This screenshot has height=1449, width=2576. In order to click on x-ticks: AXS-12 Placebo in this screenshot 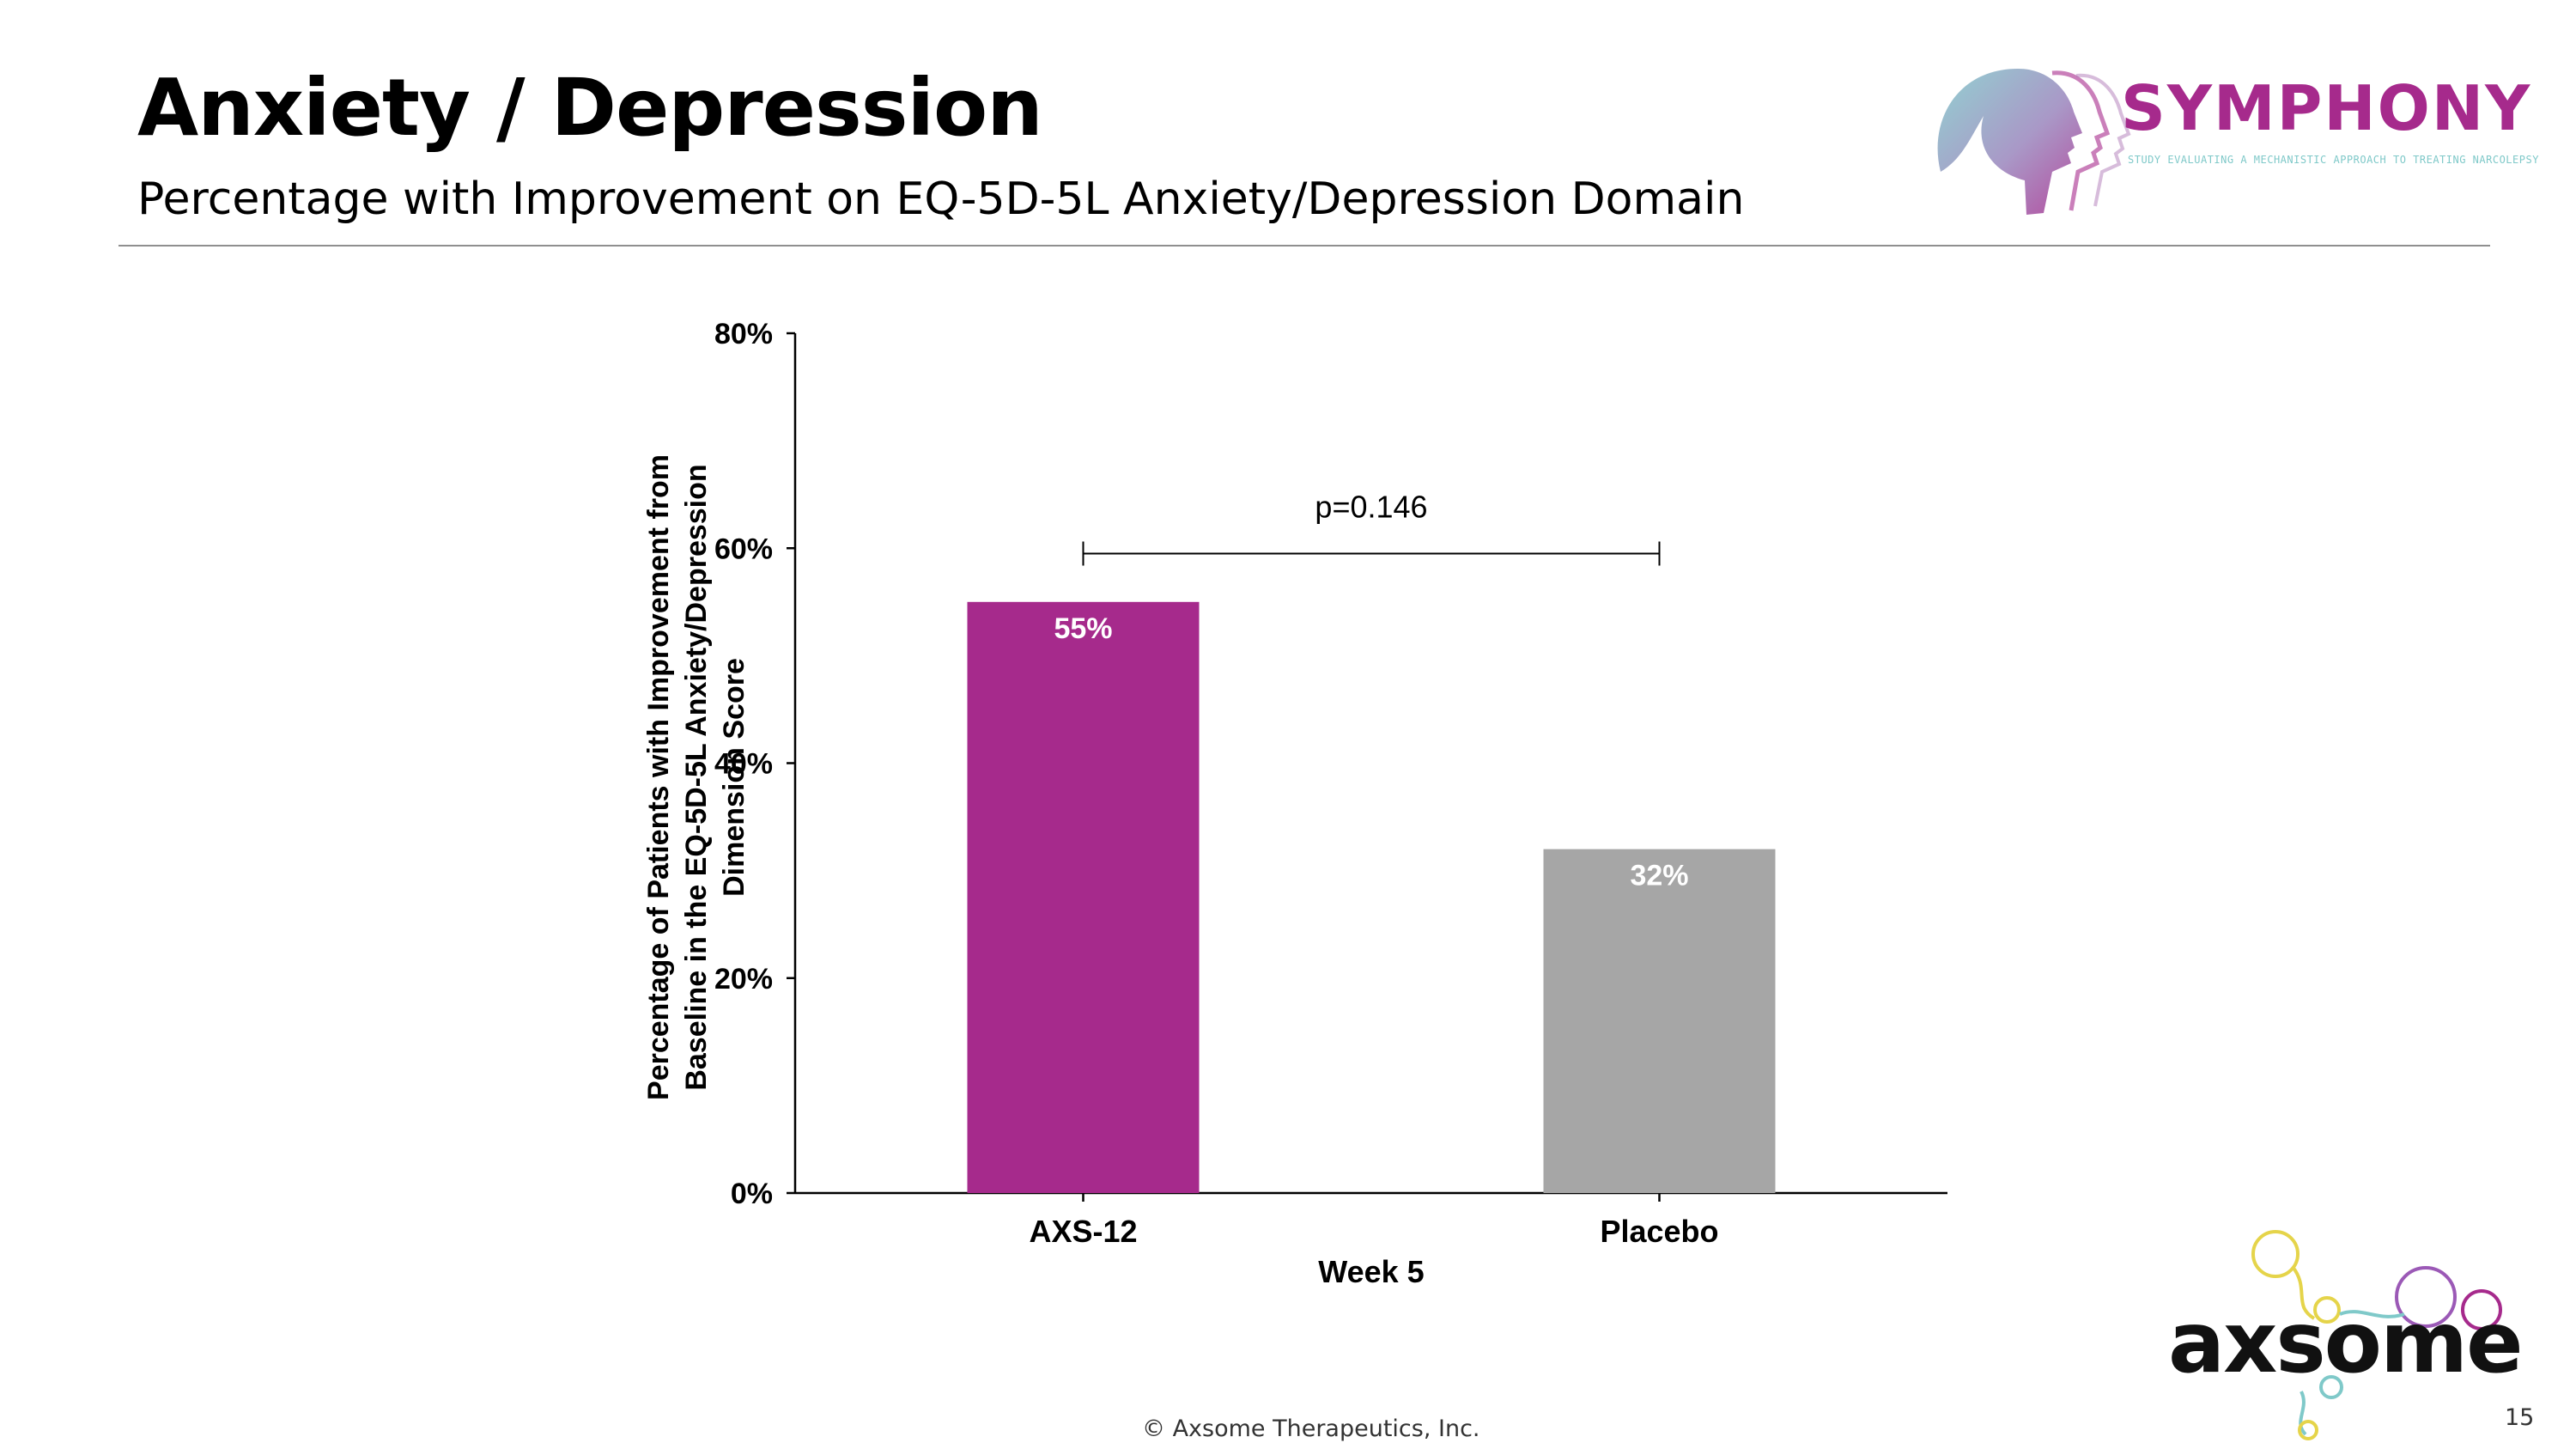, I will do `click(1374, 1221)`.